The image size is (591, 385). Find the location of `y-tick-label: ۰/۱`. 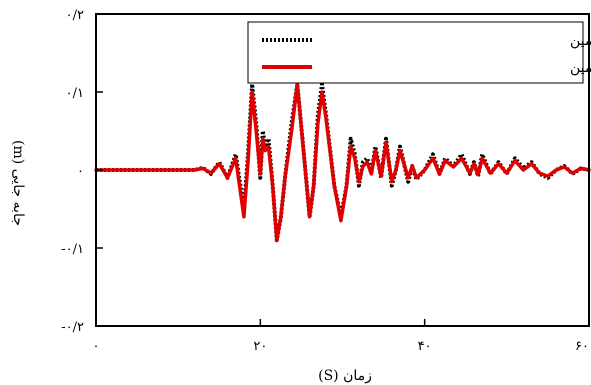

y-tick-label: ۰/۱ is located at coordinates (75, 93).